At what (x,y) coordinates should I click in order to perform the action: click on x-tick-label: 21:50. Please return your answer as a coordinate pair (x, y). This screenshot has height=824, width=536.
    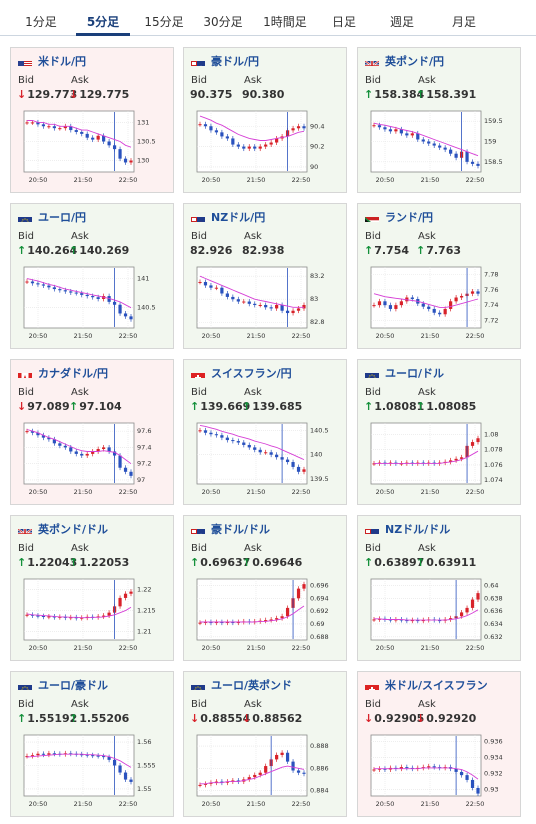
    Looking at the image, I should click on (256, 492).